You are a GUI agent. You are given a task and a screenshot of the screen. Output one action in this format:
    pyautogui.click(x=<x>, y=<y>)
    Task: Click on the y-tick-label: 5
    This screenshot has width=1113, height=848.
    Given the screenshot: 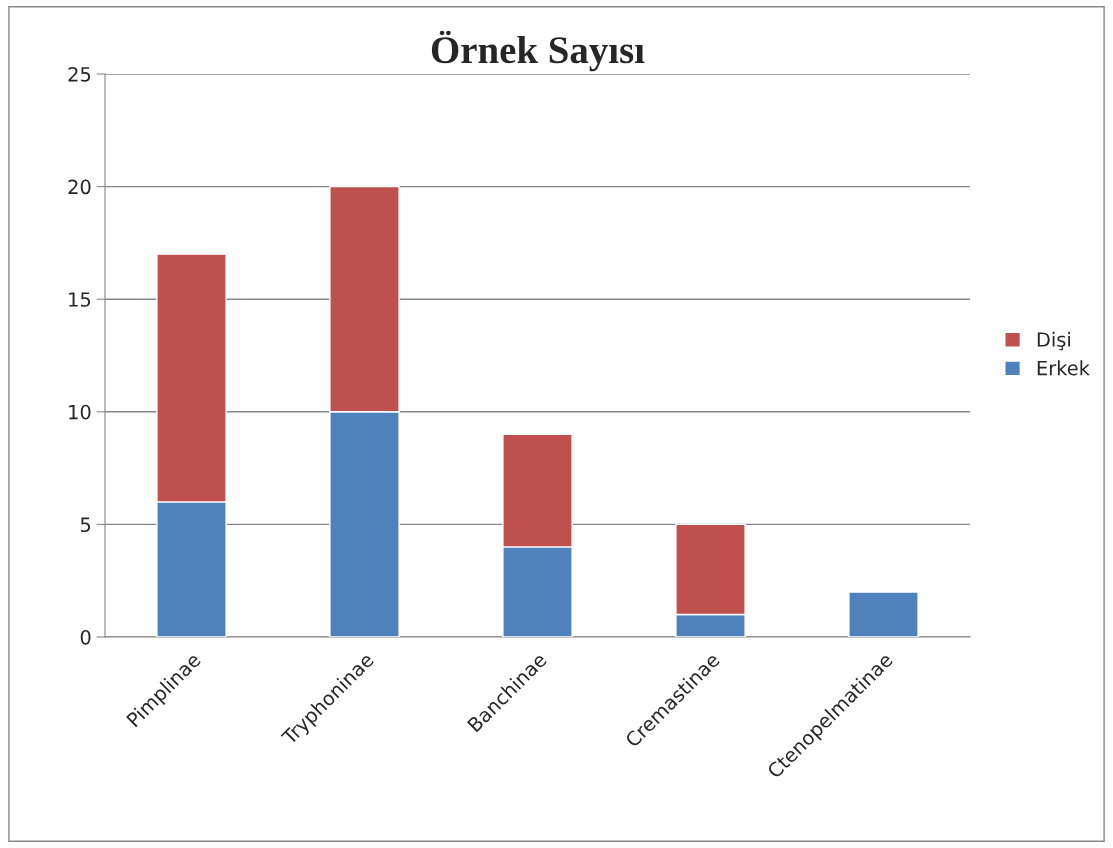 What is the action you would take?
    pyautogui.click(x=85, y=525)
    